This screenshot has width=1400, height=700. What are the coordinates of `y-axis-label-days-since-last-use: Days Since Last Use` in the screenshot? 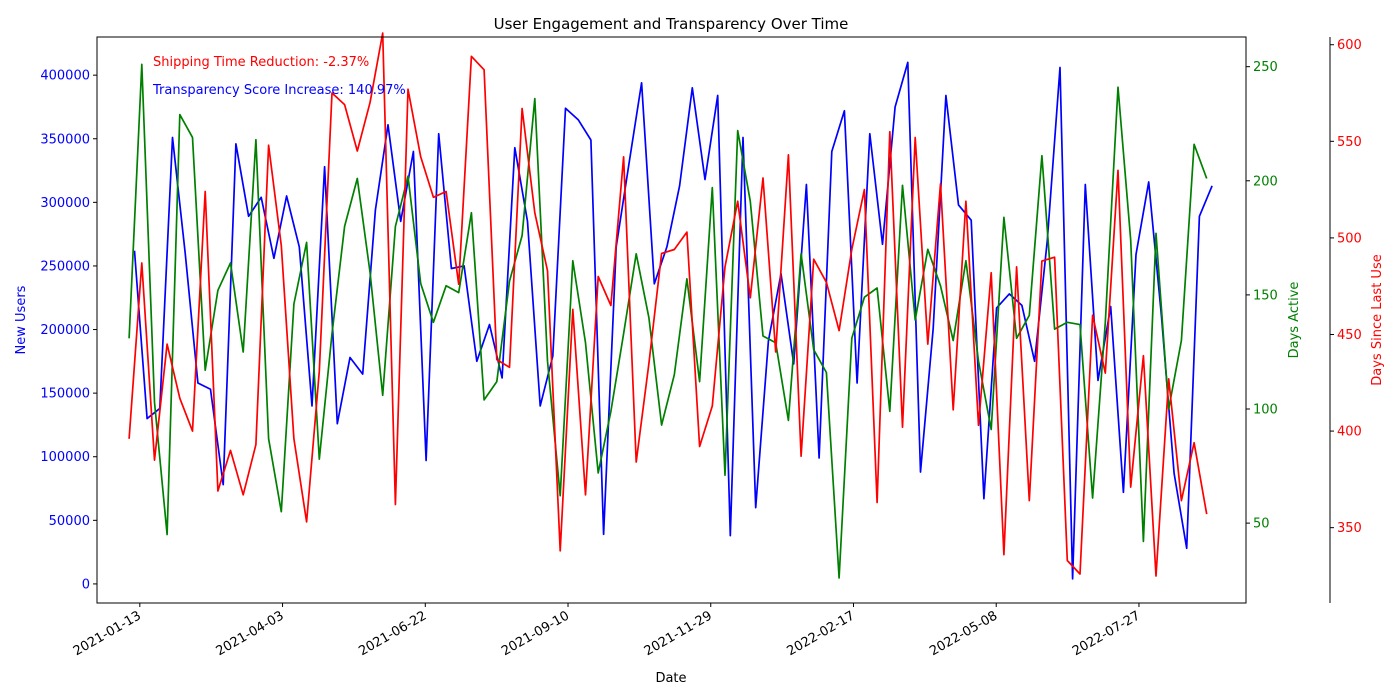 It's located at (1377, 319).